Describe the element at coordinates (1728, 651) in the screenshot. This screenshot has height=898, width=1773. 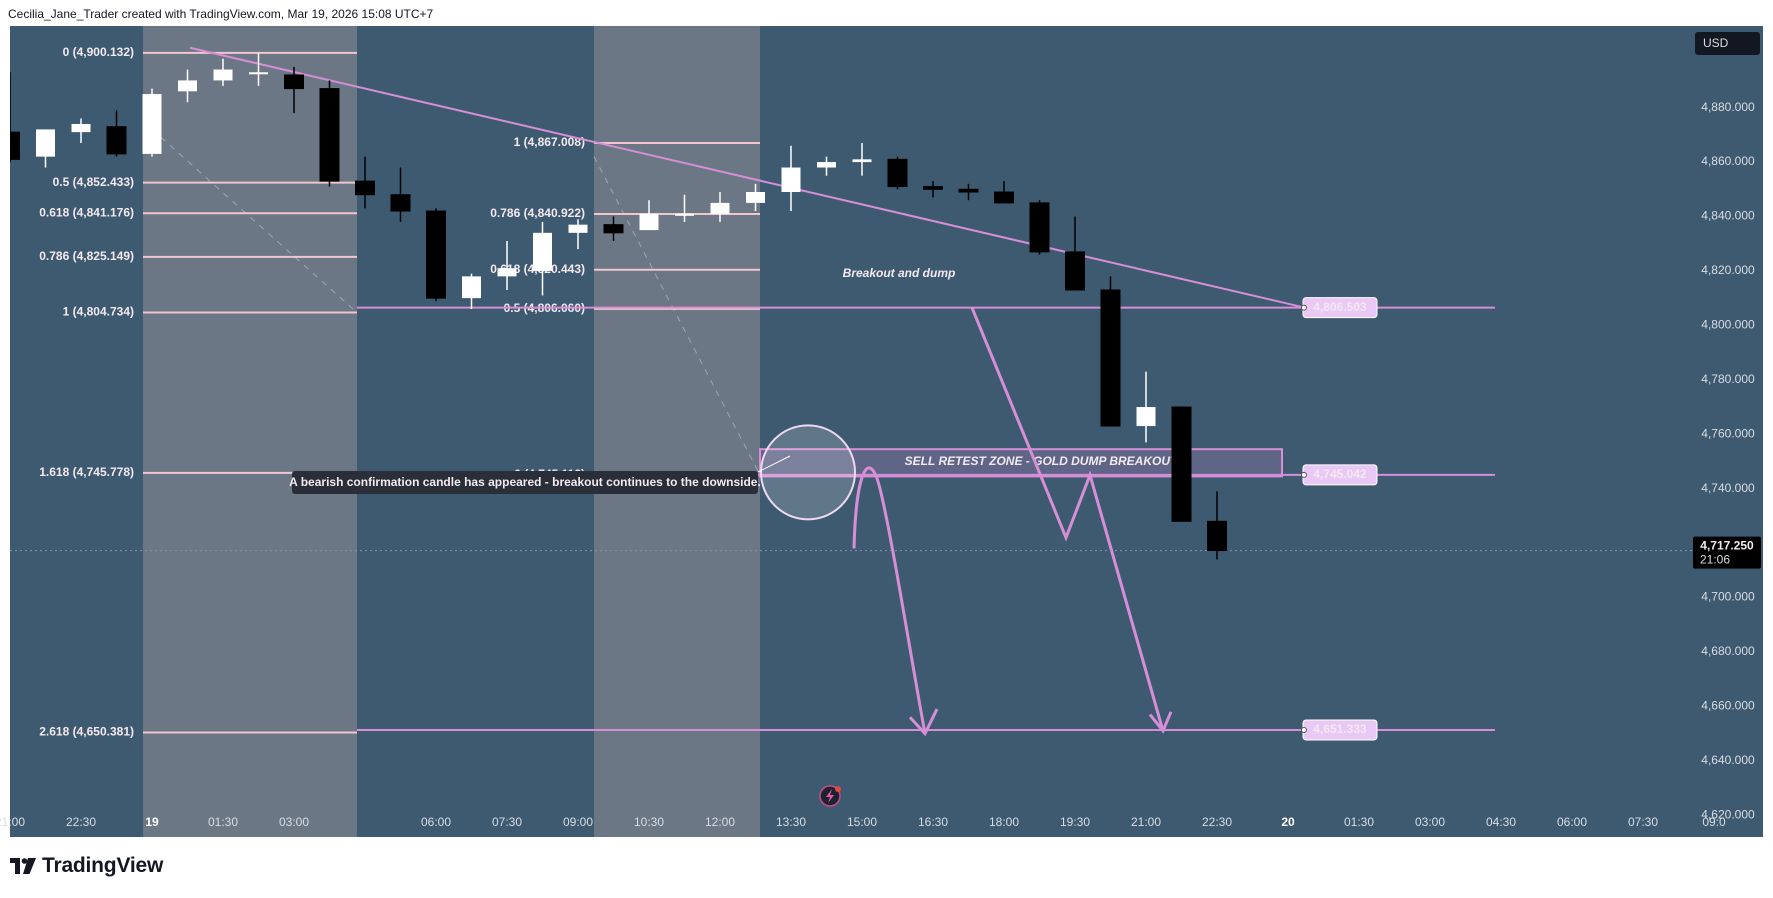
I see `price-axis-tick: 4,680.000` at that location.